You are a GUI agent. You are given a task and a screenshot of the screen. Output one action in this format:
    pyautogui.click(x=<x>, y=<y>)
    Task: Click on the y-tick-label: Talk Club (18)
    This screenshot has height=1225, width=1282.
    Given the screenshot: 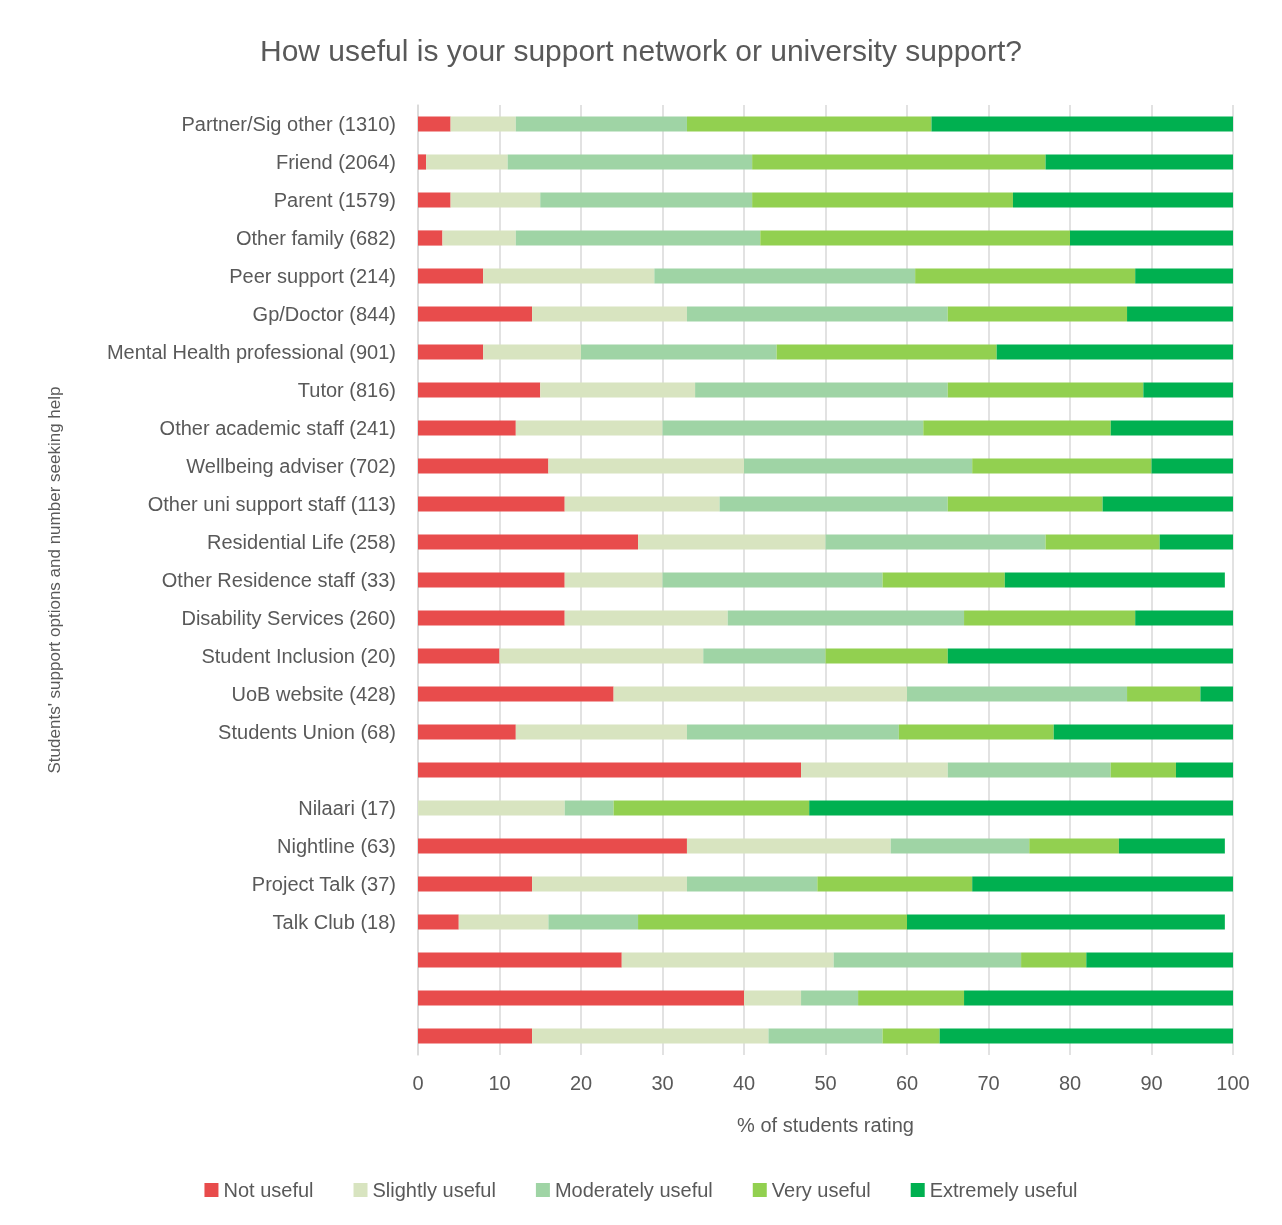 What is the action you would take?
    pyautogui.click(x=334, y=922)
    